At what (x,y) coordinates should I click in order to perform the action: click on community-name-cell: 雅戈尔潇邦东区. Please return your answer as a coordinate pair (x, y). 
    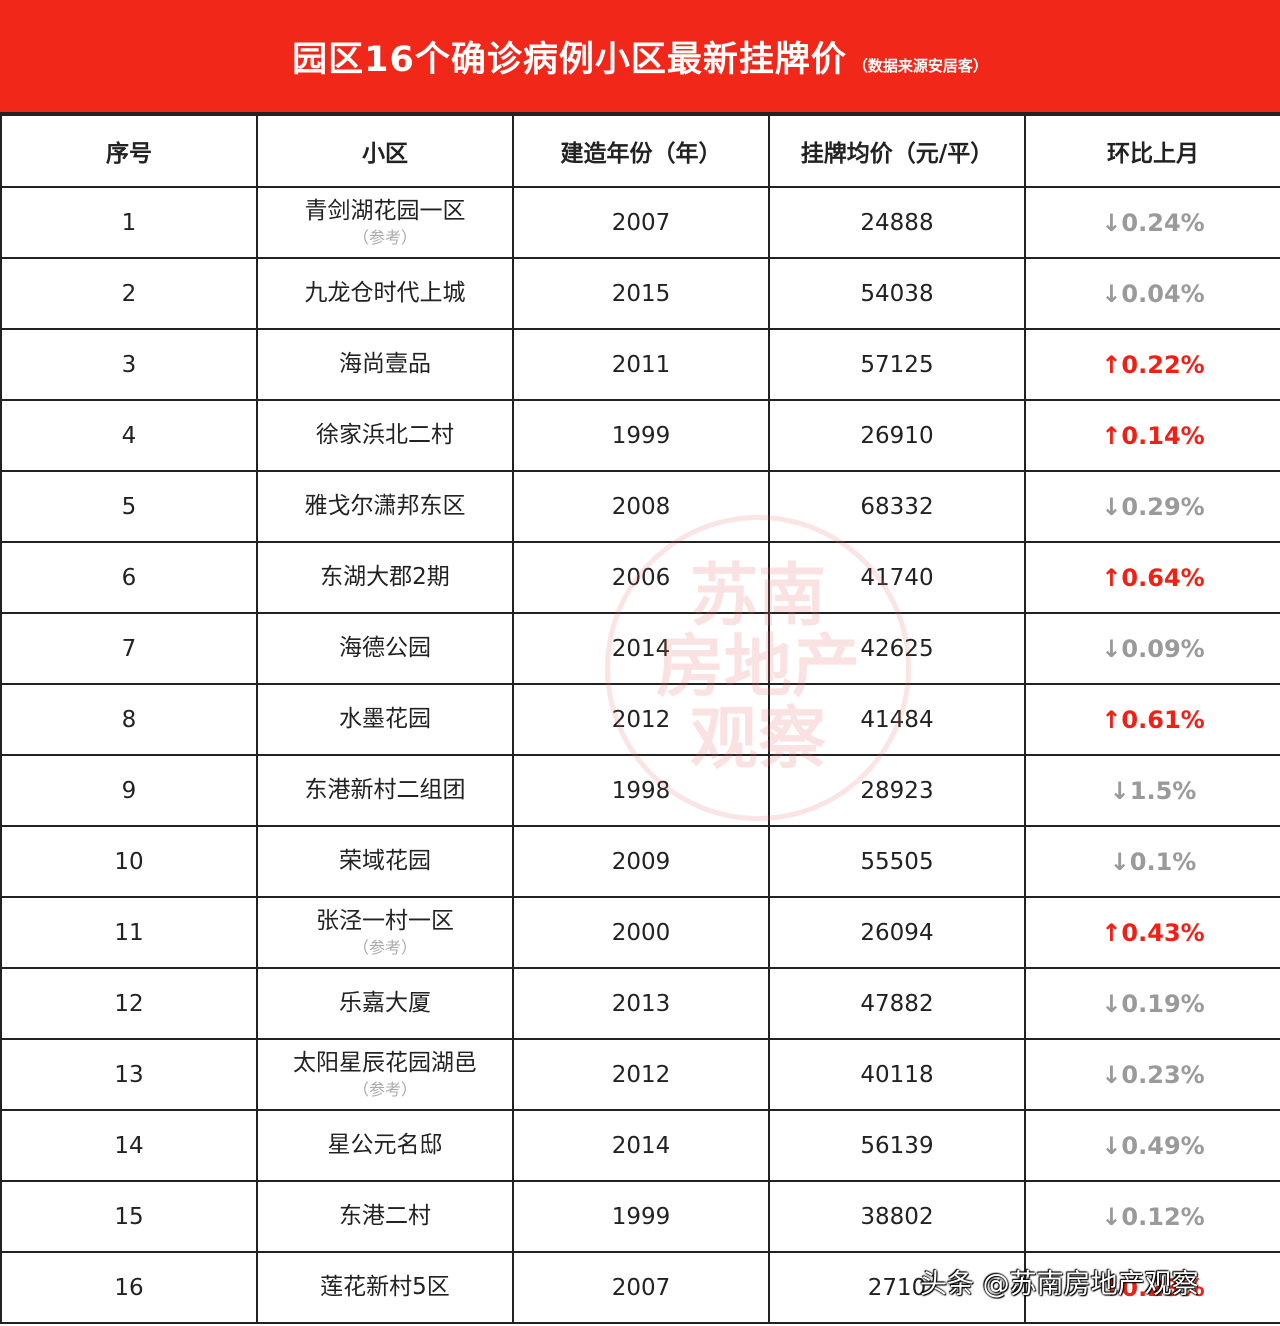
    Looking at the image, I should click on (385, 506).